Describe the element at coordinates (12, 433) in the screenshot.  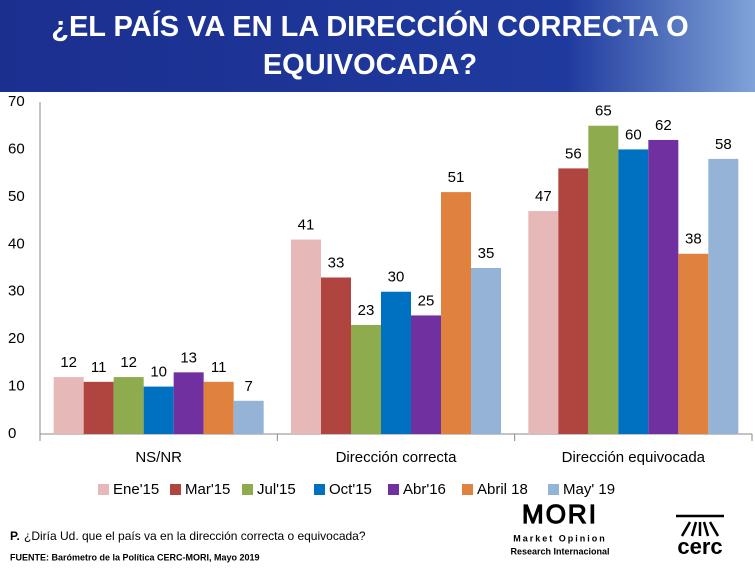
I see `y-tick-label: 0` at that location.